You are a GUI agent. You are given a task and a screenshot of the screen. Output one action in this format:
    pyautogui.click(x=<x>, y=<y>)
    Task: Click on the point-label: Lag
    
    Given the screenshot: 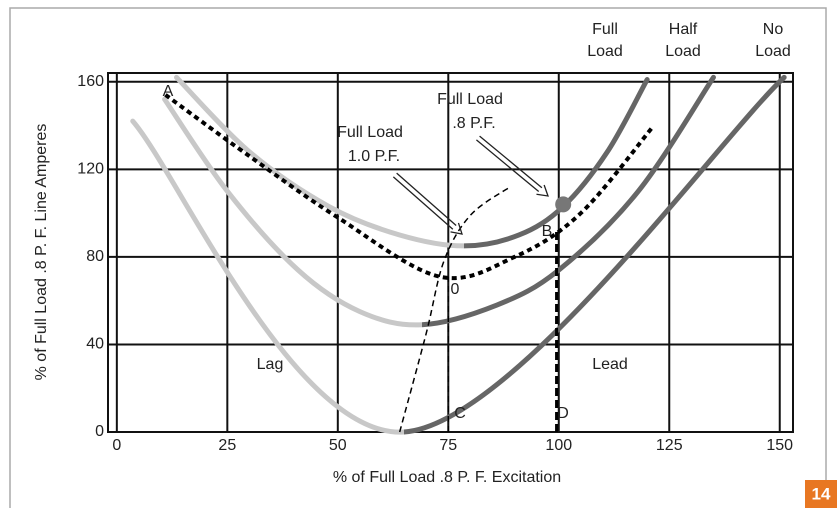 What is the action you would take?
    pyautogui.click(x=270, y=364)
    